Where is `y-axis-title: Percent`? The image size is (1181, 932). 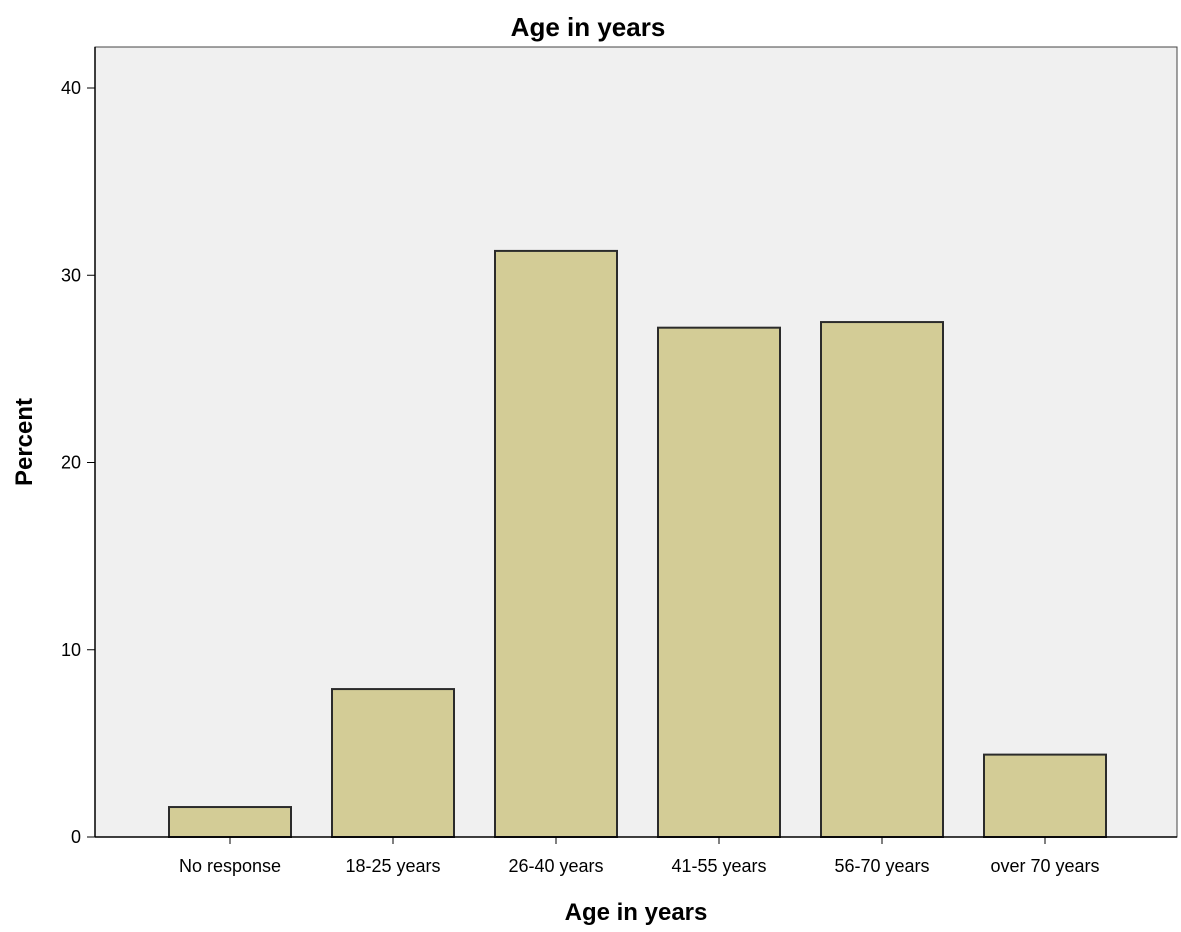 y-axis-title: Percent is located at coordinates (24, 442).